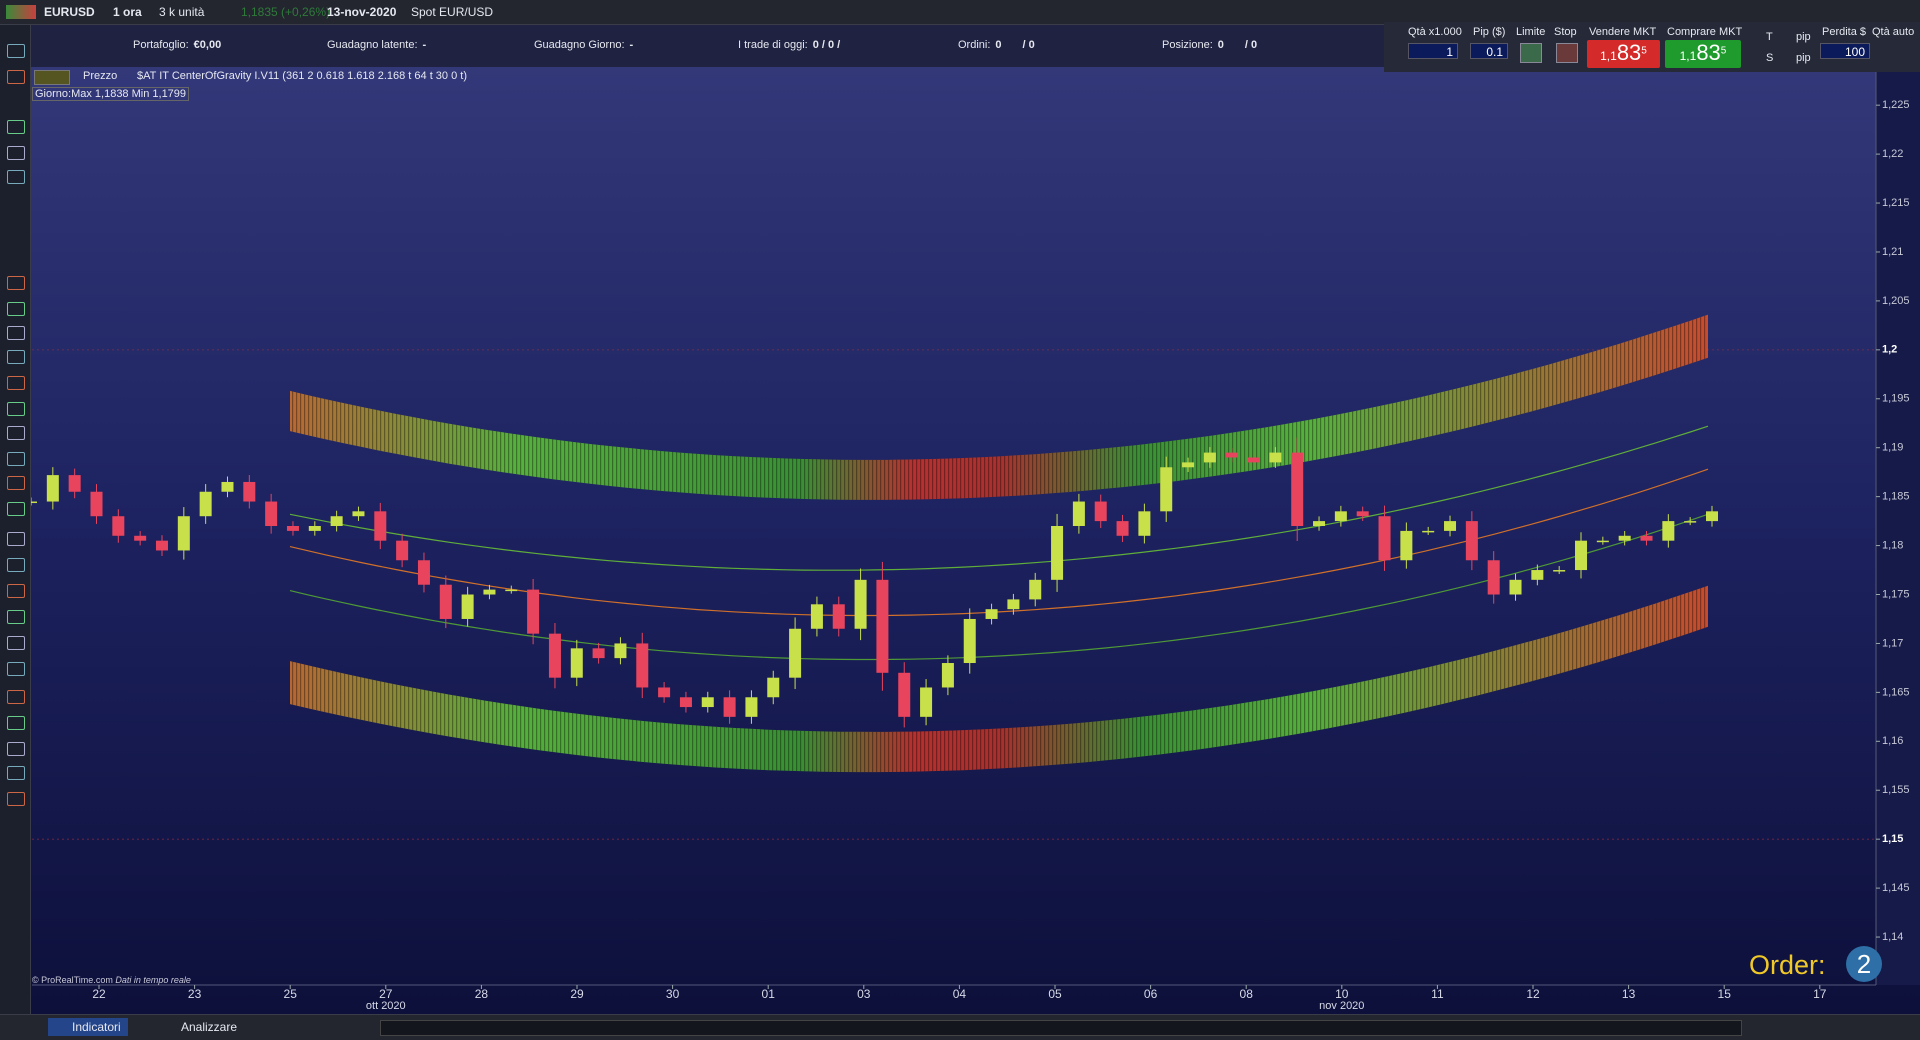 This screenshot has height=1040, width=1920. Describe the element at coordinates (72, 980) in the screenshot. I see `copyright-text: © ProRealTime.com` at that location.